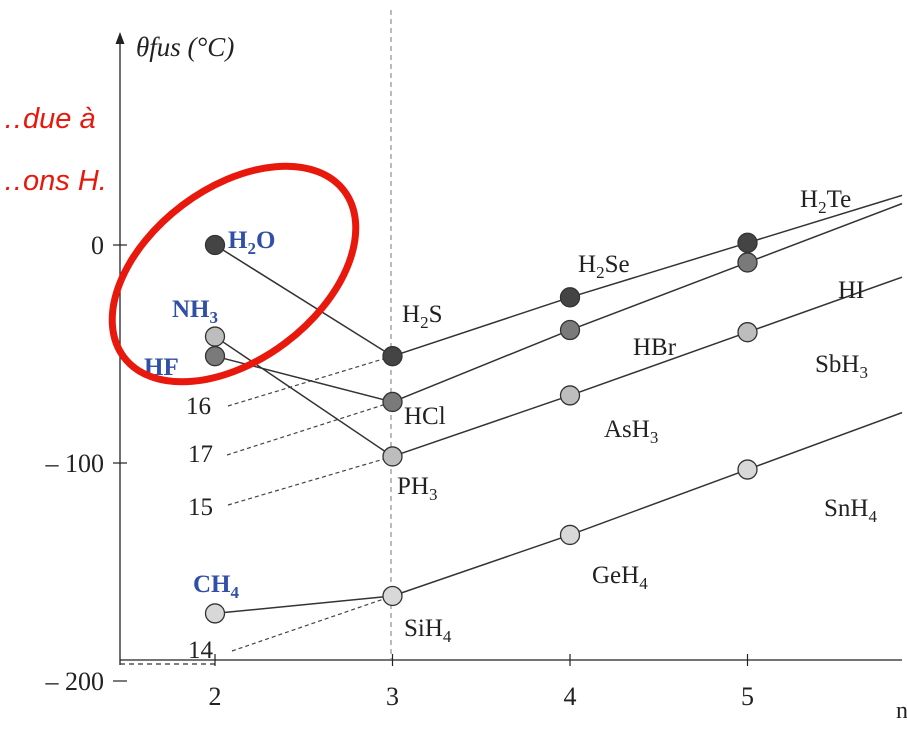 The width and height of the screenshot is (907, 732). I want to click on group-label-16: 16, so click(198, 406).